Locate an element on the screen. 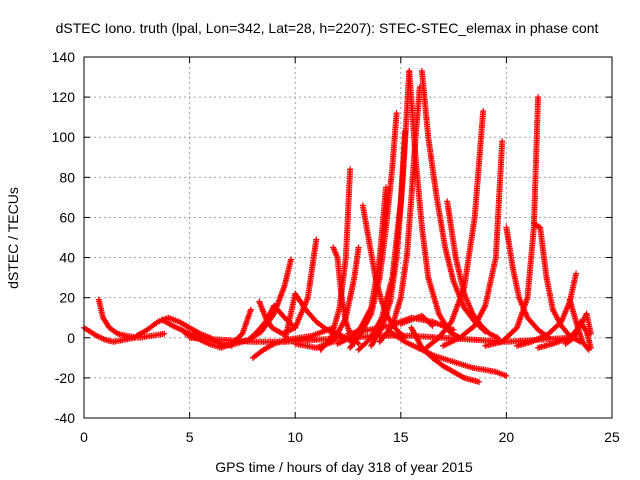  x-tick-label: 5 is located at coordinates (190, 437).